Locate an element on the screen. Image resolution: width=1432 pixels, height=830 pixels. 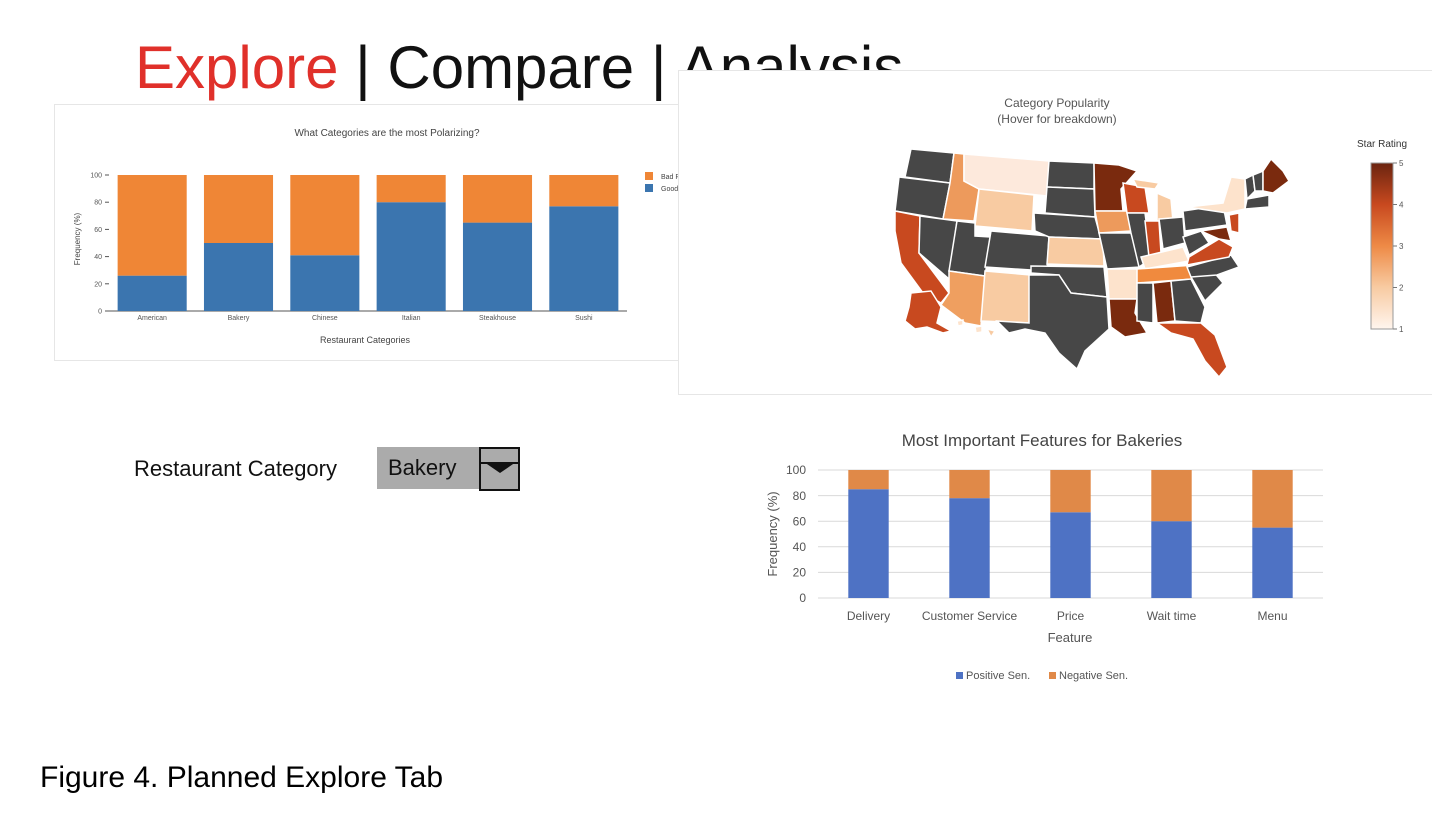
bar-negative-sen-price is located at coordinates (1070, 491).